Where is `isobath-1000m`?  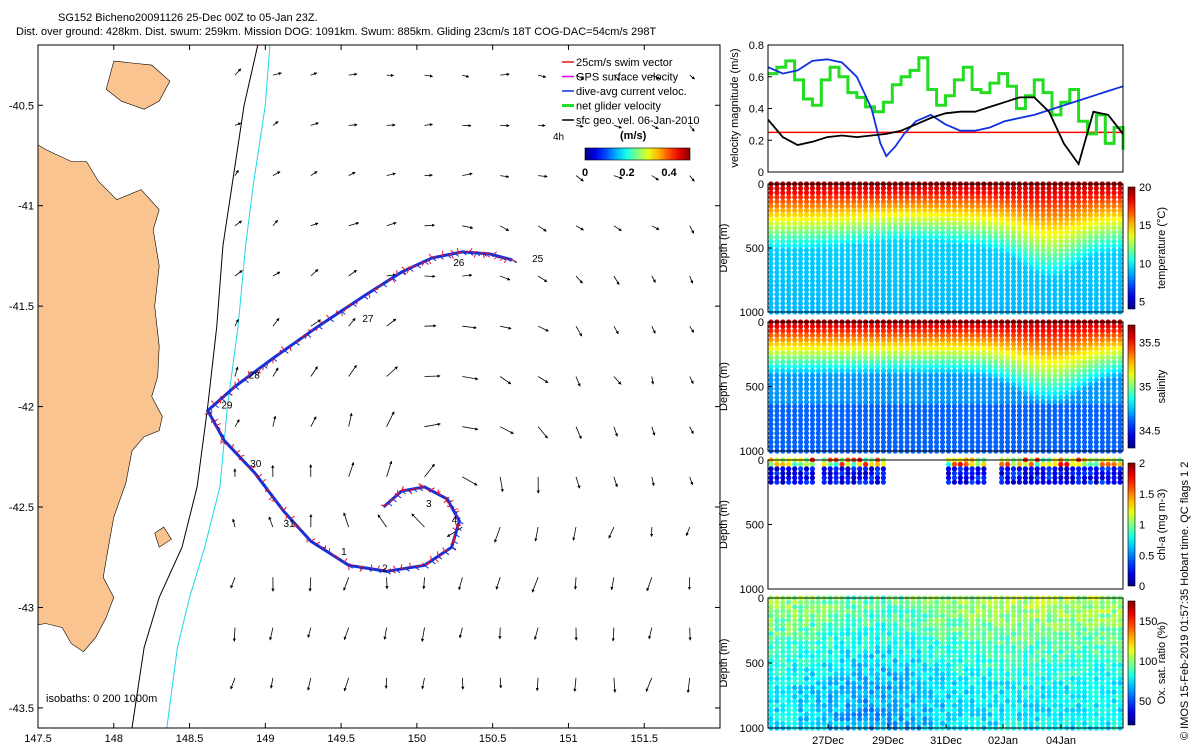
isobath-1000m is located at coordinates (195, 386).